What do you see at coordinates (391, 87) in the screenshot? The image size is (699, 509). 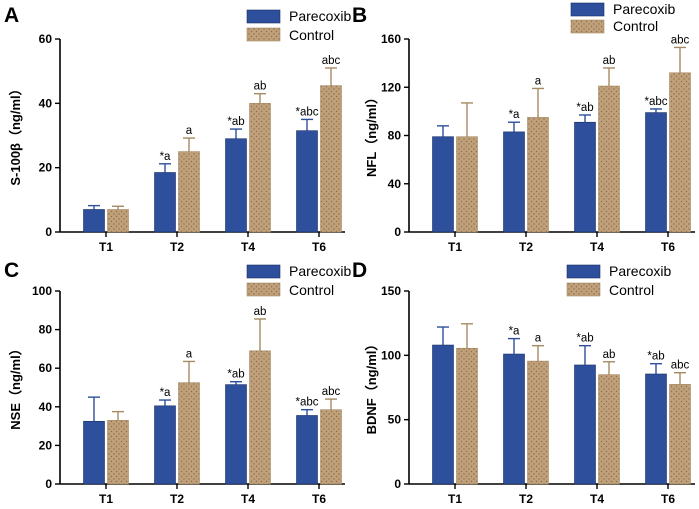 I see `y-tick-label: 120` at bounding box center [391, 87].